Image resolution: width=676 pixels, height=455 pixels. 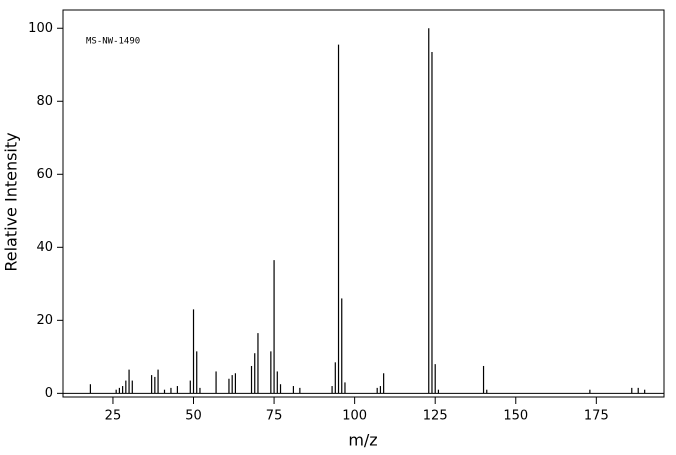 What do you see at coordinates (44, 174) in the screenshot?
I see `y-tick-label: 60` at bounding box center [44, 174].